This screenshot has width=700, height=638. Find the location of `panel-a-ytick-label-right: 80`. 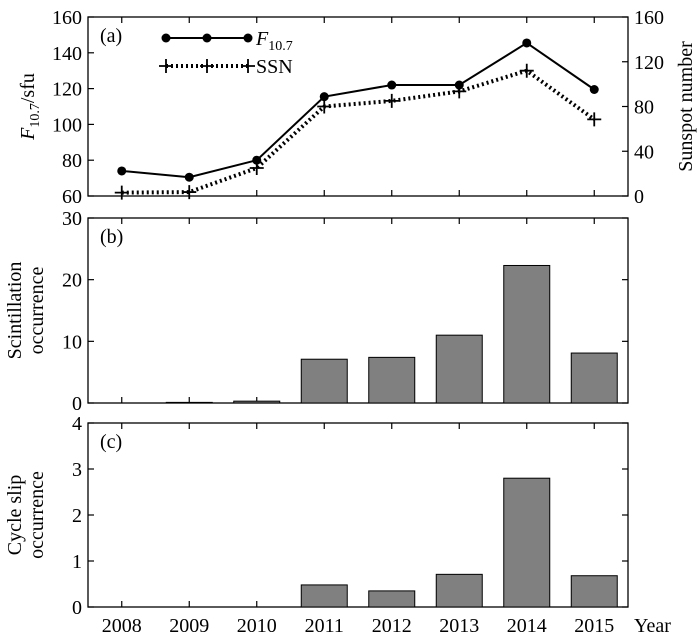

panel-a-ytick-label-right: 80 is located at coordinates (644, 108).